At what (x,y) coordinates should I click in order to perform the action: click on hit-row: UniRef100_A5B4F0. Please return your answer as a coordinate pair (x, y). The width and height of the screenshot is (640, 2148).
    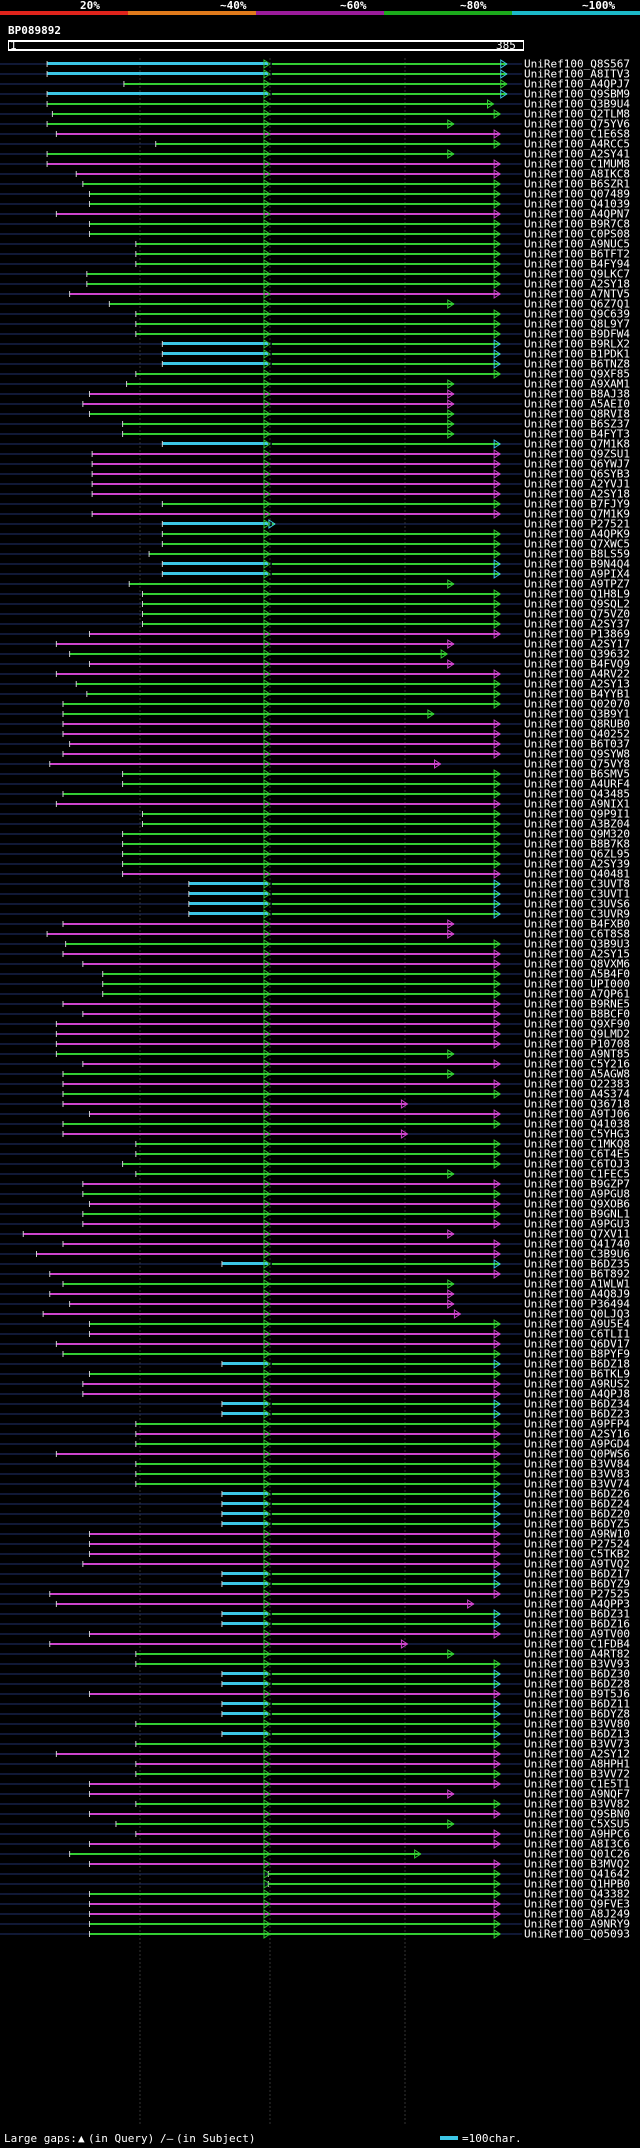
    Looking at the image, I should click on (315, 974).